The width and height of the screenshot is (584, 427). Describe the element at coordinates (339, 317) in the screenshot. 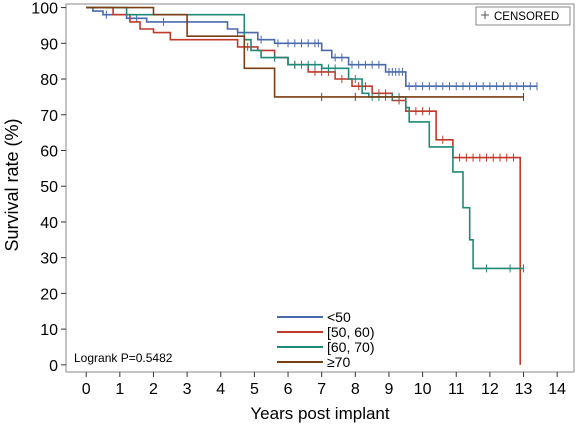

I see `legend-label: <50` at that location.